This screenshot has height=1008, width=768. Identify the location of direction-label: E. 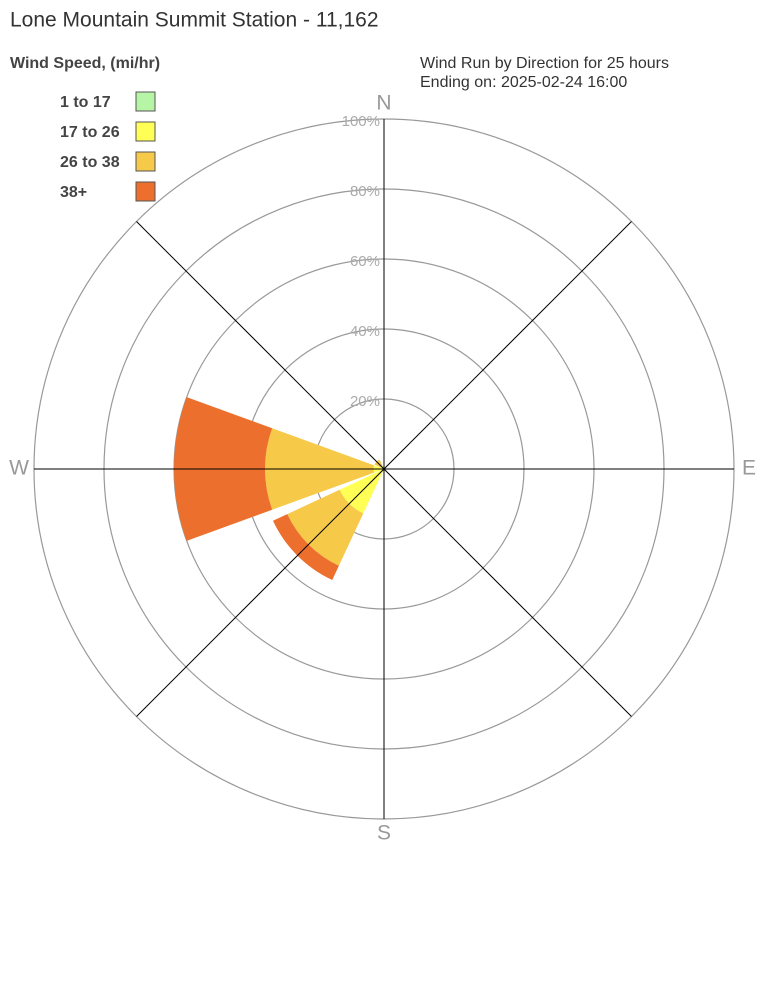
(749, 468).